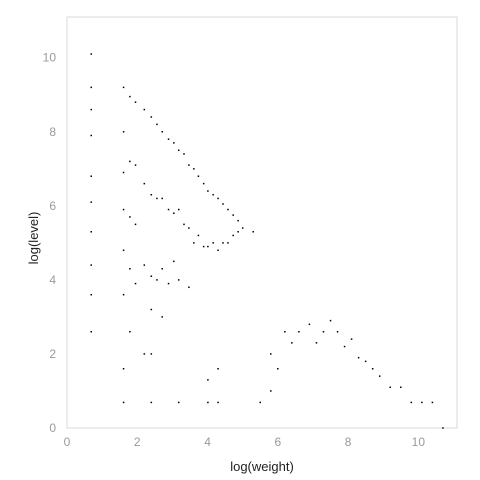 The height and width of the screenshot is (480, 480). Describe the element at coordinates (52, 206) in the screenshot. I see `y-tick-label: 6` at that location.